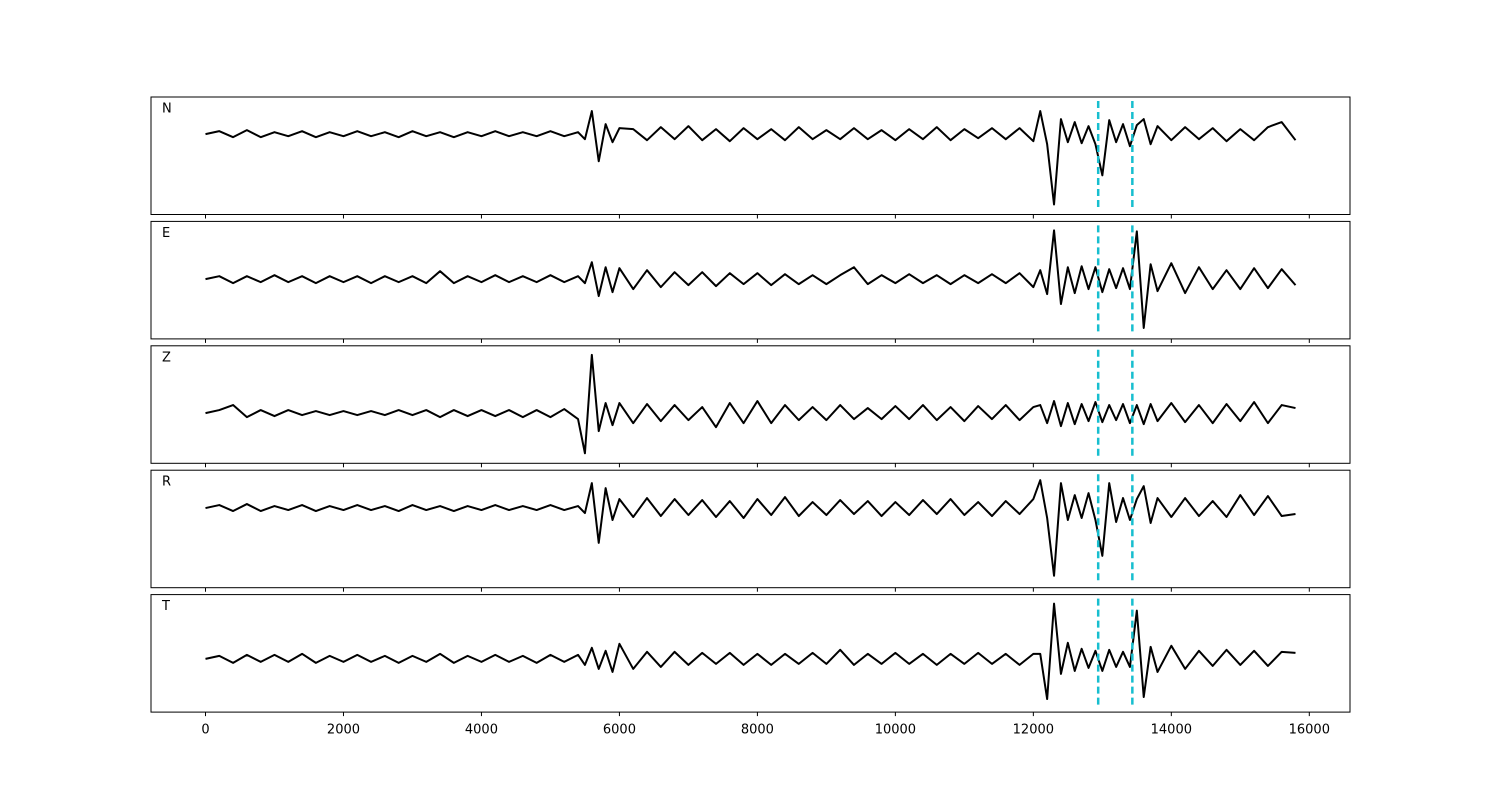  Describe the element at coordinates (1171, 730) in the screenshot. I see `x-tick-label: 14000` at that location.